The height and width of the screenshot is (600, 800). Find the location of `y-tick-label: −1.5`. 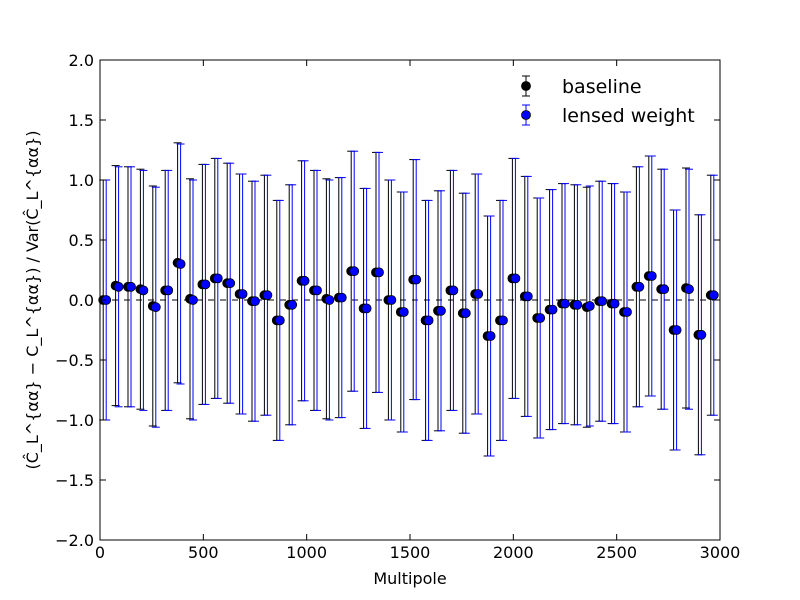

y-tick-label: −1.5 is located at coordinates (74, 480).